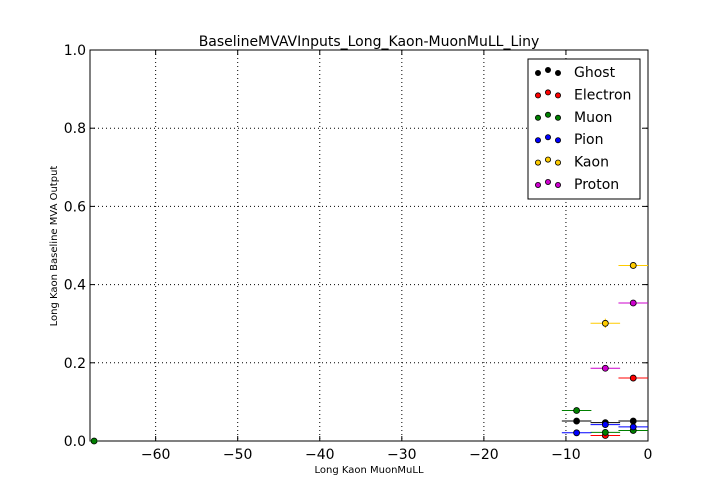  Describe the element at coordinates (648, 455) in the screenshot. I see `x-tick-label: 0` at that location.